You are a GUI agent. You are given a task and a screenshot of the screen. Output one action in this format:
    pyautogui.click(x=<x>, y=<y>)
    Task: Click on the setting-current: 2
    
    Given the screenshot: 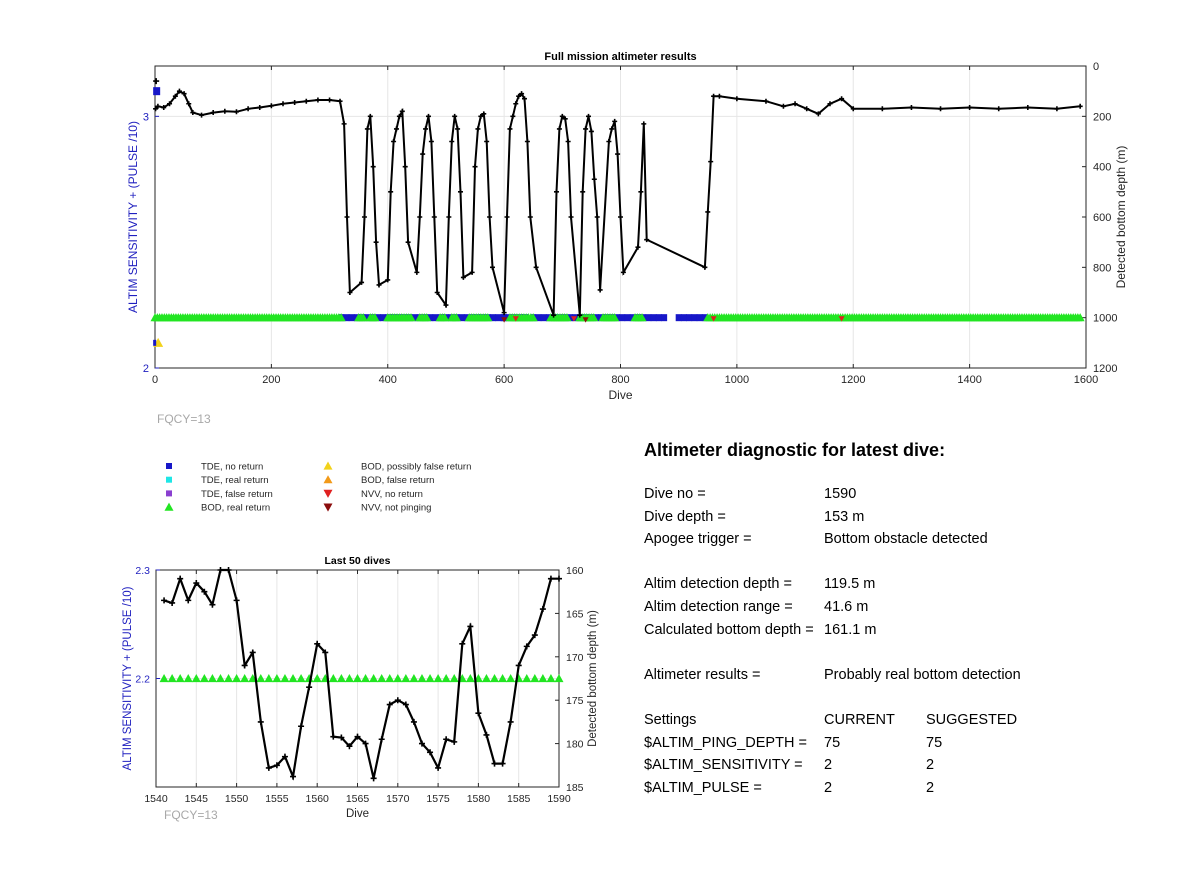 What is the action you would take?
    pyautogui.click(x=828, y=787)
    